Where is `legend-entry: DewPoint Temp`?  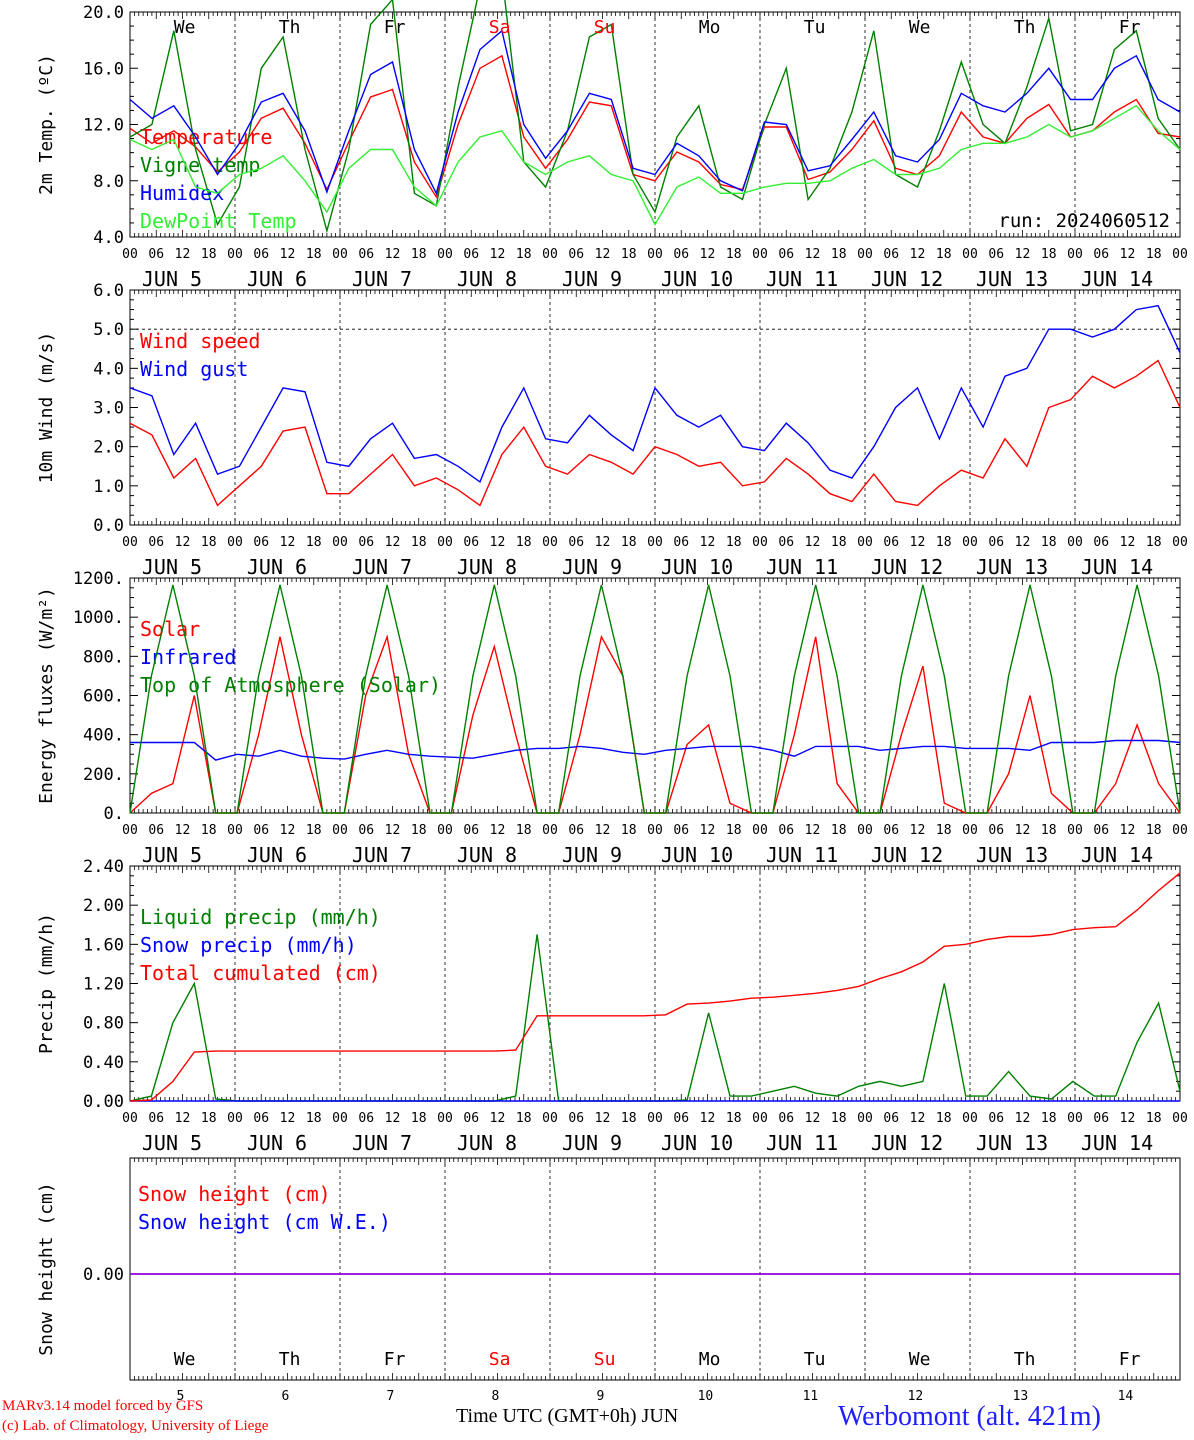
legend-entry: DewPoint Temp is located at coordinates (218, 221).